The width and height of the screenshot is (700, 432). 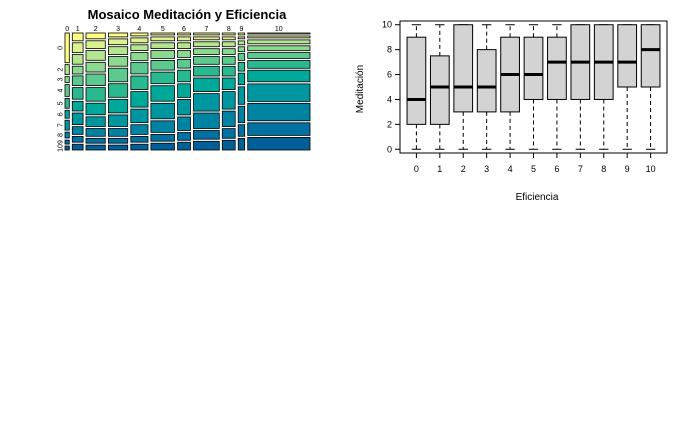 I want to click on x-tick-label: 6, so click(x=556, y=169).